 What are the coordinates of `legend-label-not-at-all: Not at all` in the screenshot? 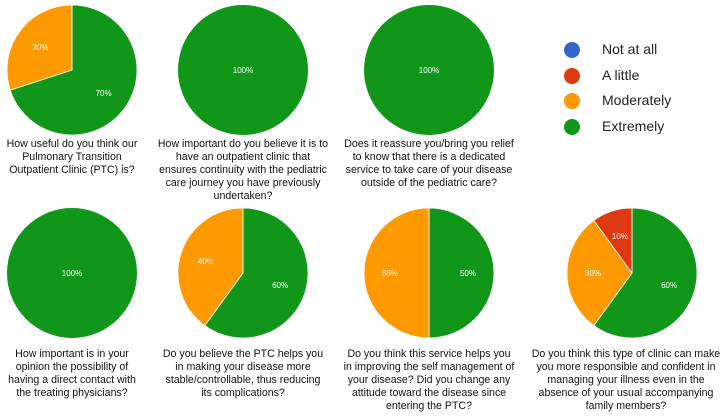 It's located at (630, 49).